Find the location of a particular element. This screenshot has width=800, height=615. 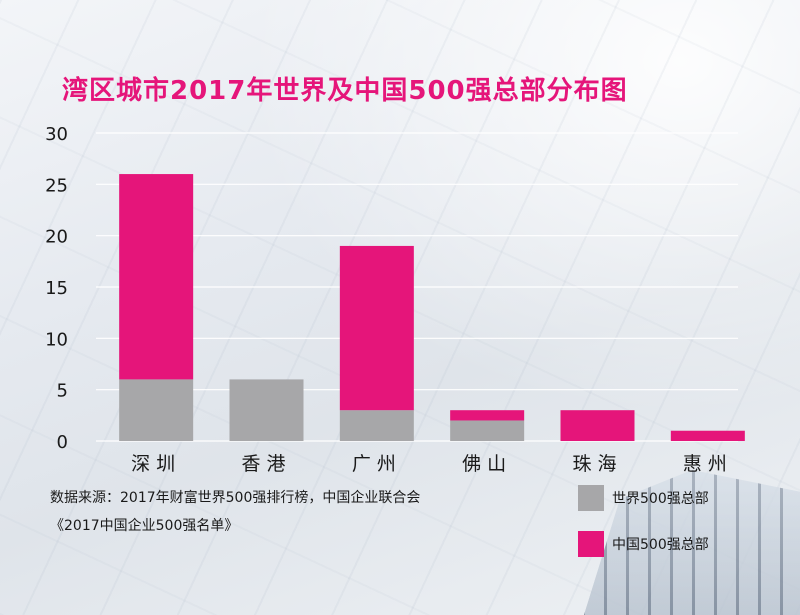

x-tick-label: 深圳 is located at coordinates (156, 464).